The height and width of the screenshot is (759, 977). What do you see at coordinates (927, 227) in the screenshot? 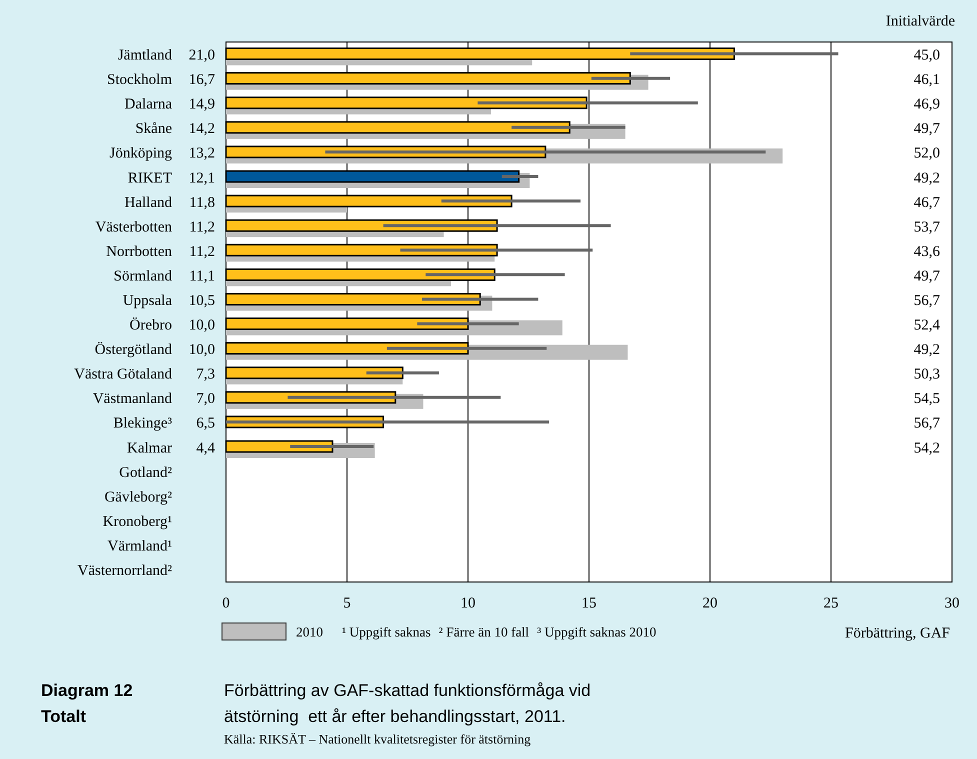
I see `annotation: 53,7` at bounding box center [927, 227].